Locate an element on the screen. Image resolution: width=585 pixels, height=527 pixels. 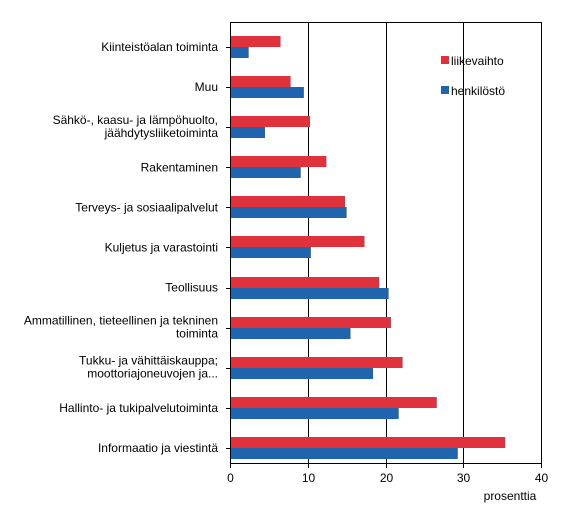
category-label: Muu is located at coordinates (206, 87).